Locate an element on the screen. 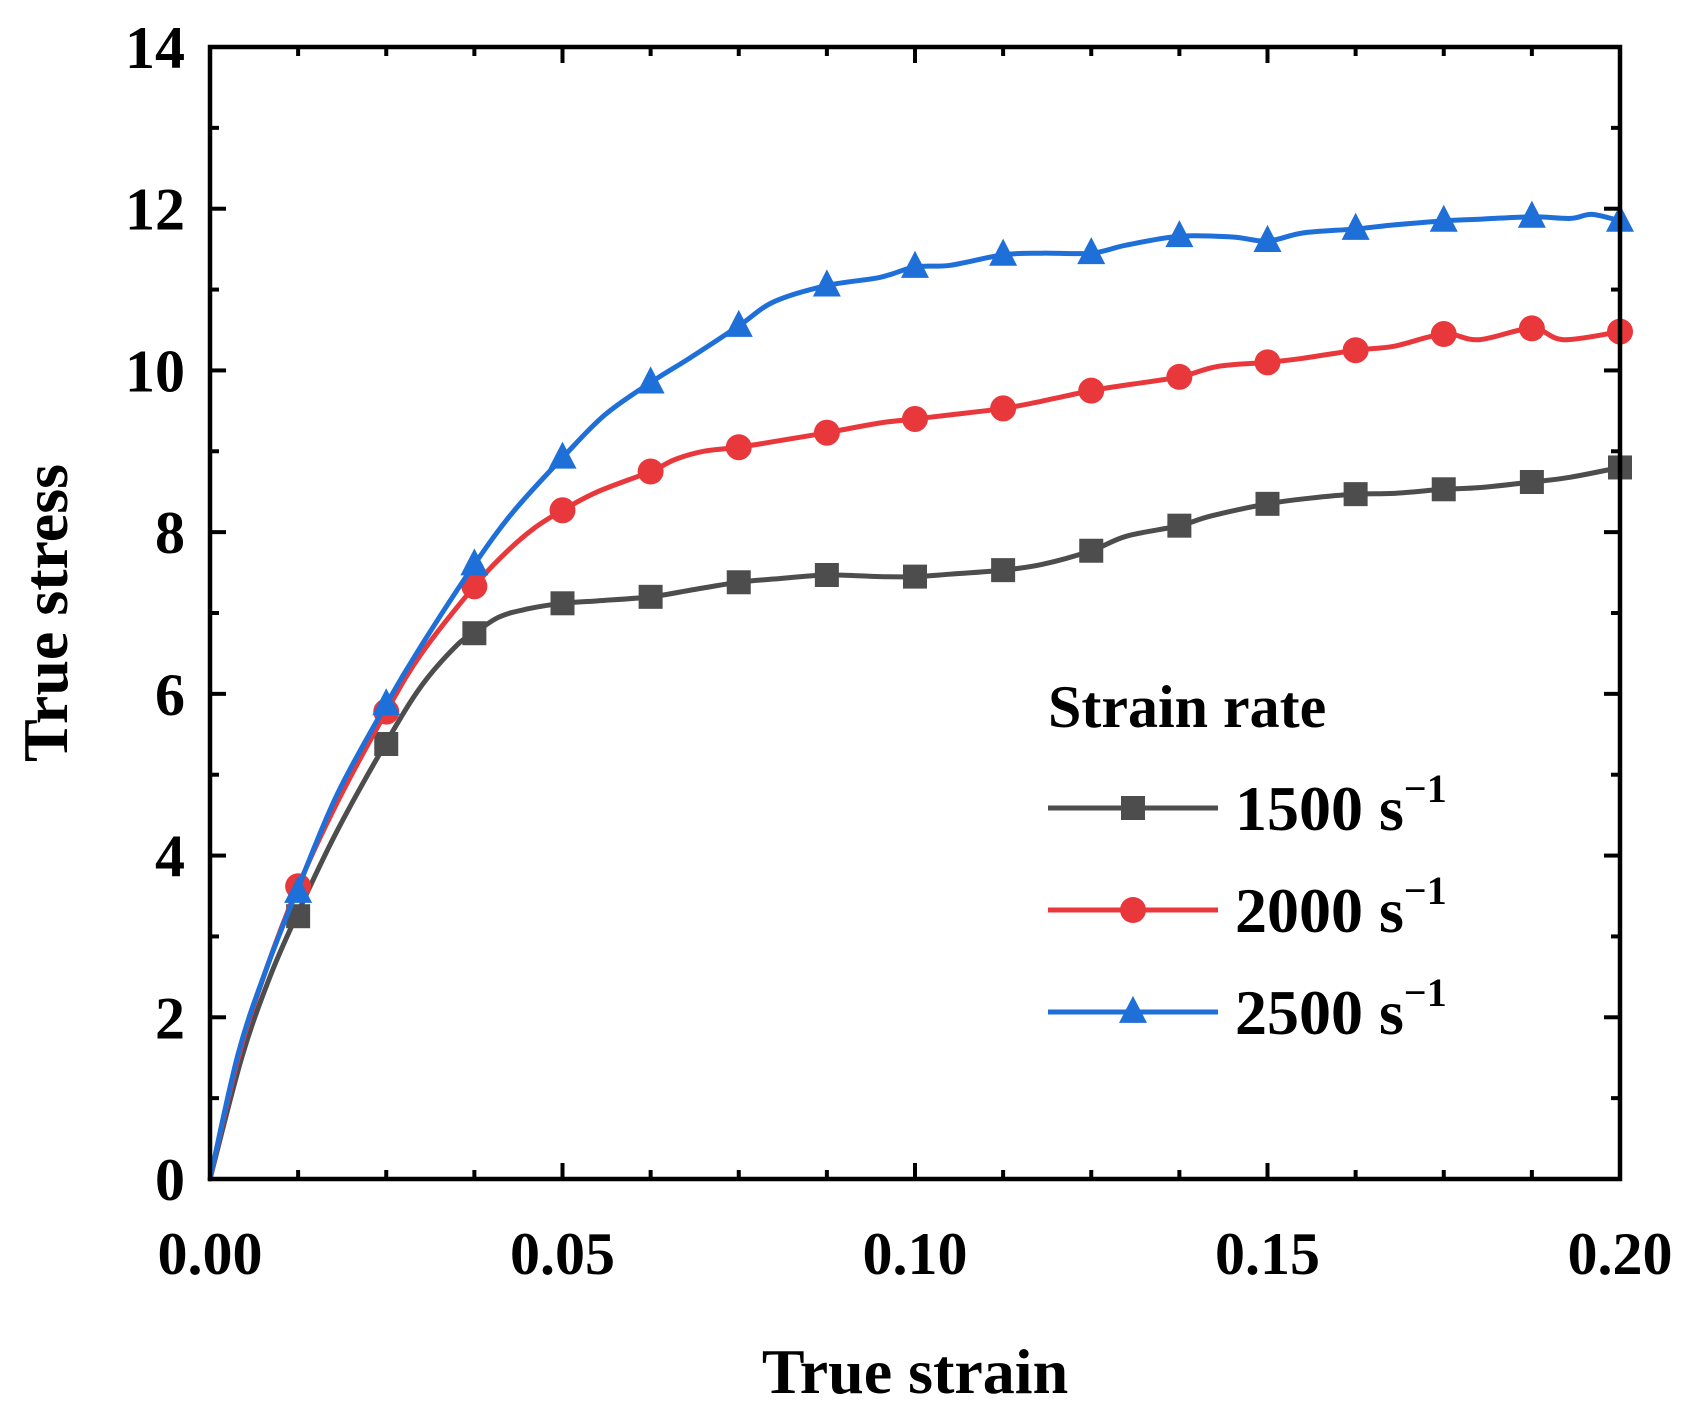 This screenshot has width=1702, height=1420. legend-item-2500: 2500 s−1 is located at coordinates (1247, 1009).